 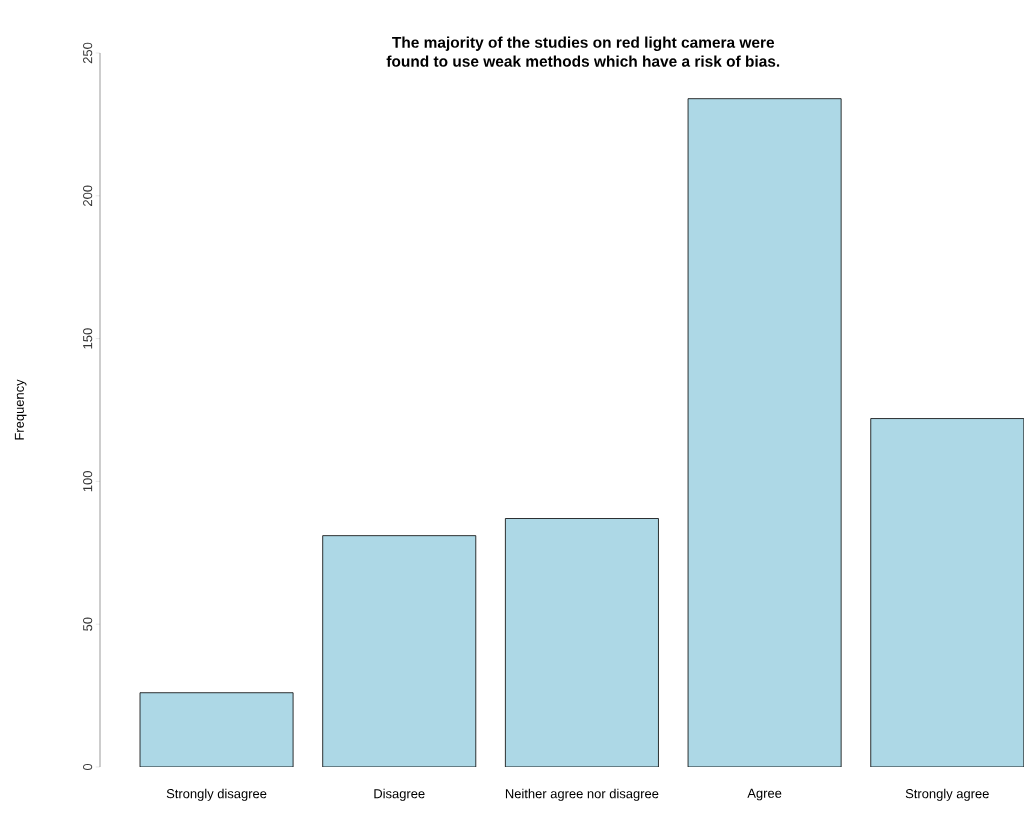 What do you see at coordinates (764, 794) in the screenshot?
I see `x-tick-label: Agree` at bounding box center [764, 794].